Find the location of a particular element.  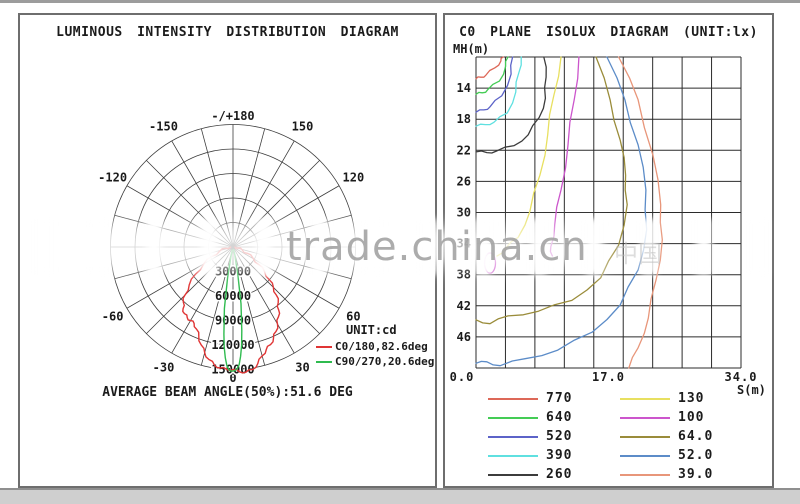

legend-label: 130 is located at coordinates (691, 398).